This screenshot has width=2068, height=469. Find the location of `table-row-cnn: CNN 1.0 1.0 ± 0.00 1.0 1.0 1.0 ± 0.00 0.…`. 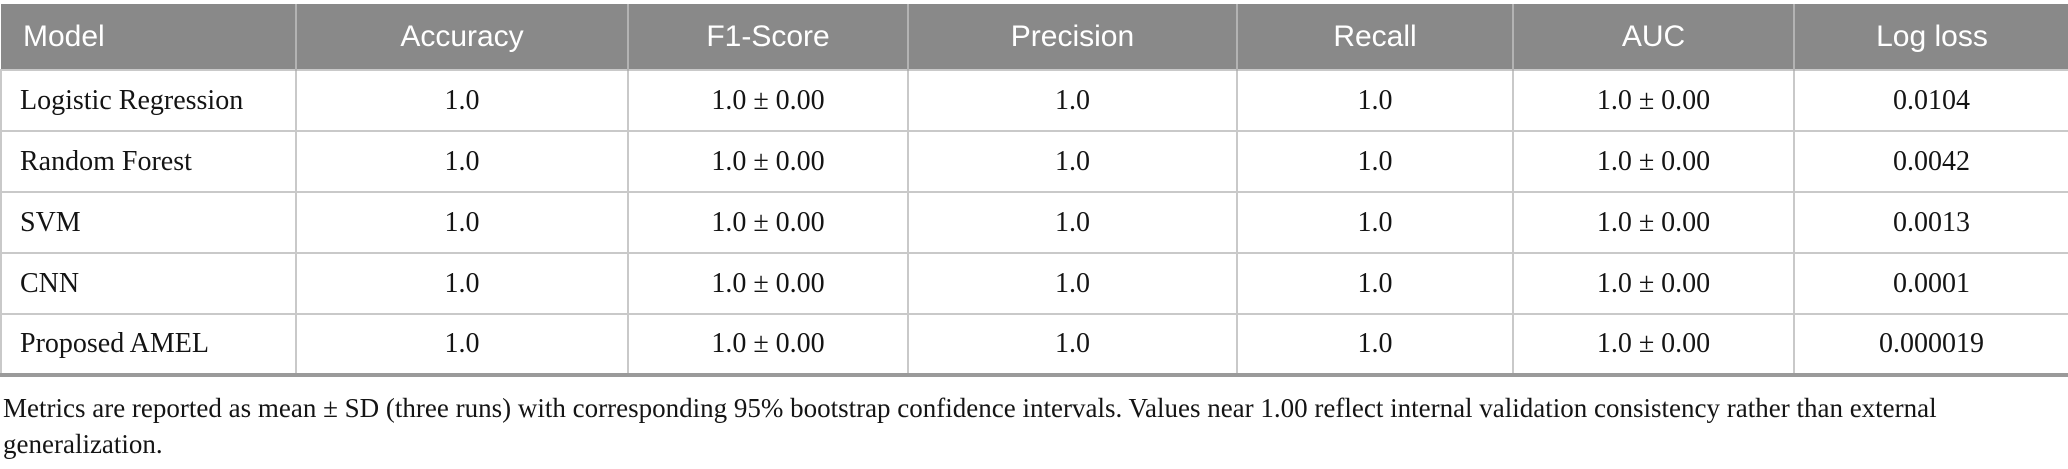

table-row-cnn: CNN 1.0 1.0 ± 0.00 1.0 1.0 1.0 ± 0.00 0.… is located at coordinates (1034, 283).